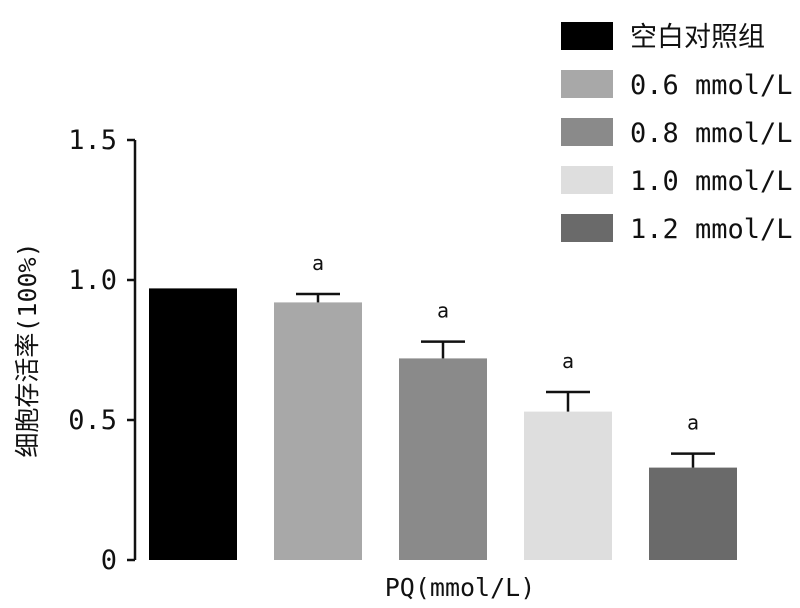  What do you see at coordinates (27, 349) in the screenshot?
I see `y-axis-title: 细胞存活率(100%)` at bounding box center [27, 349].